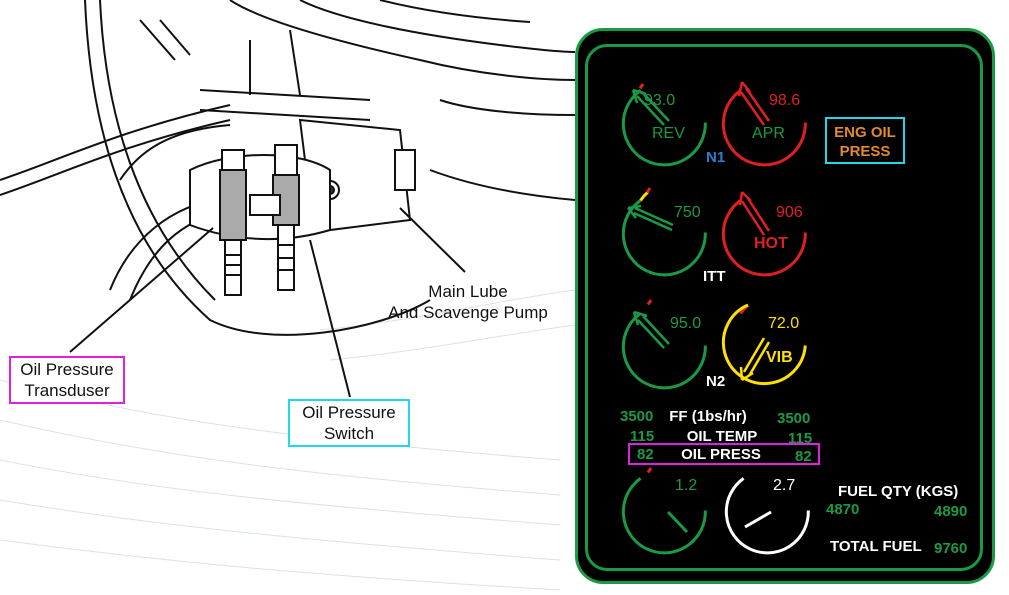 Image resolution: width=1009 pixels, height=595 pixels. What do you see at coordinates (644, 196) in the screenshot?
I see `caution-arc` at bounding box center [644, 196].